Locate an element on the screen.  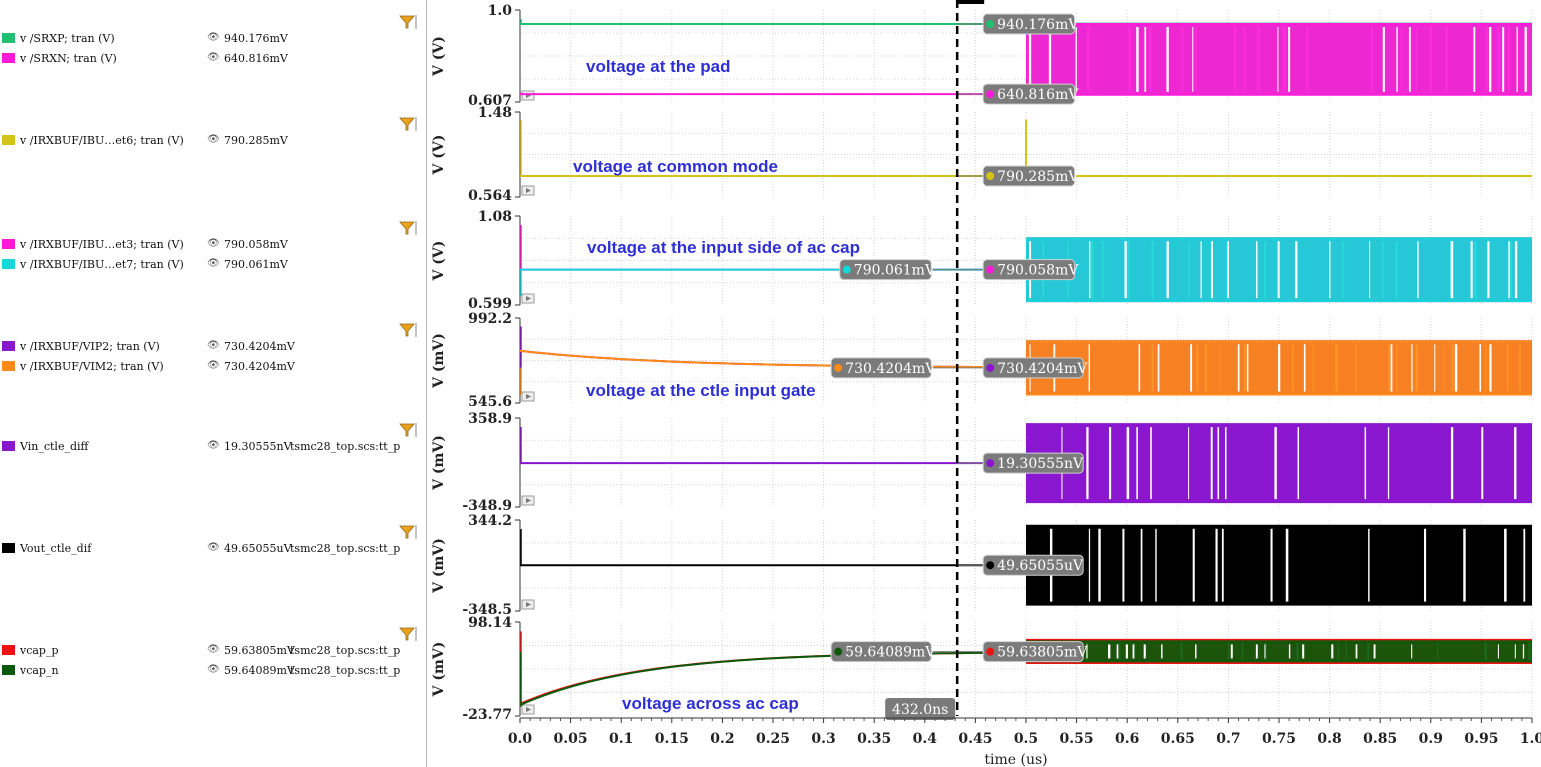
legend-item: v /IRXBUF/IBU…et6; tran (V) 👁 790.285mV is located at coordinates (213, 141).